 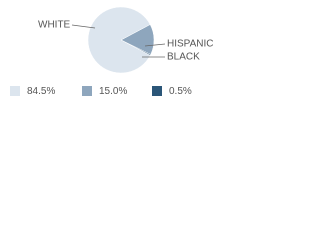 I want to click on category-label: HISPANIC, so click(x=190, y=44).